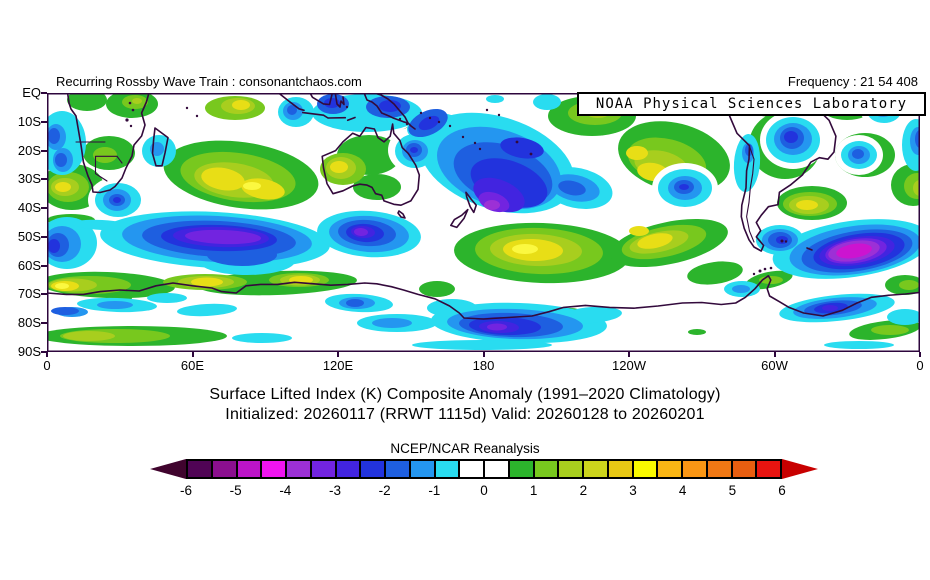 The height and width of the screenshot is (580, 930). Describe the element at coordinates (384, 490) in the screenshot. I see `colorbar-tick-label: -2` at that location.